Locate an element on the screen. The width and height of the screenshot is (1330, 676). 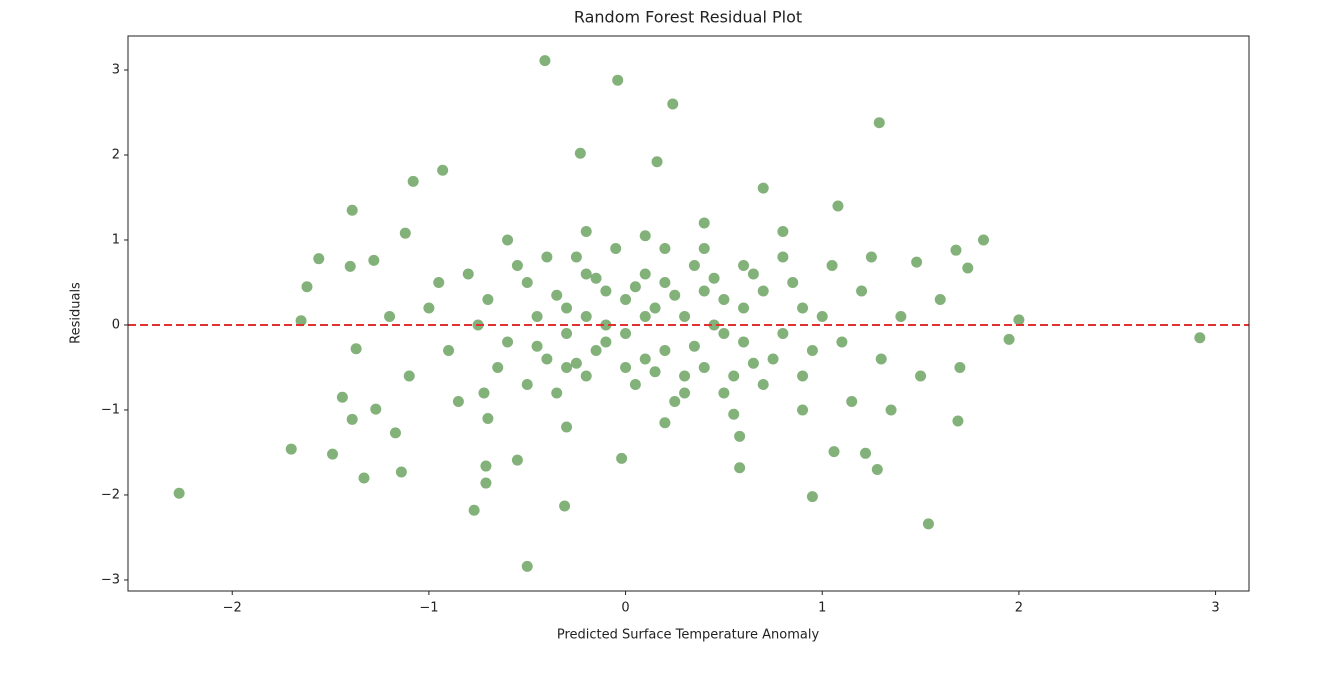
y-axis-label: Residuals is located at coordinates (76, 313).